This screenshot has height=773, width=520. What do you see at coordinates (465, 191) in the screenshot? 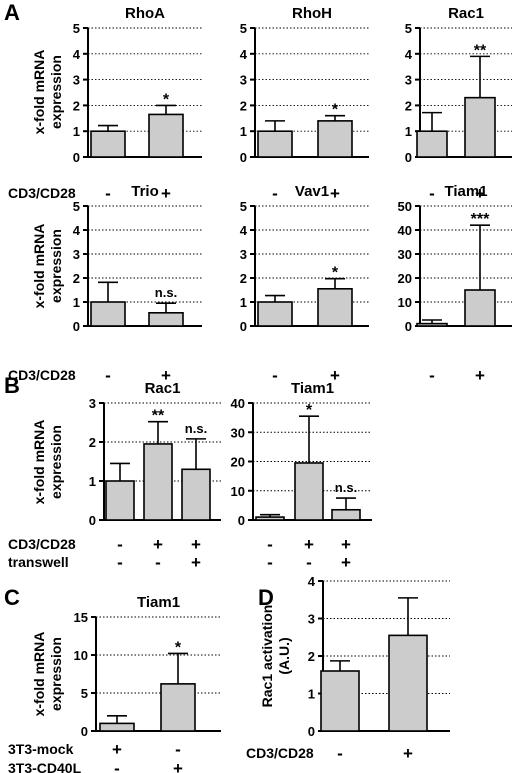
I see `chart-title: Tiam1` at bounding box center [465, 191].